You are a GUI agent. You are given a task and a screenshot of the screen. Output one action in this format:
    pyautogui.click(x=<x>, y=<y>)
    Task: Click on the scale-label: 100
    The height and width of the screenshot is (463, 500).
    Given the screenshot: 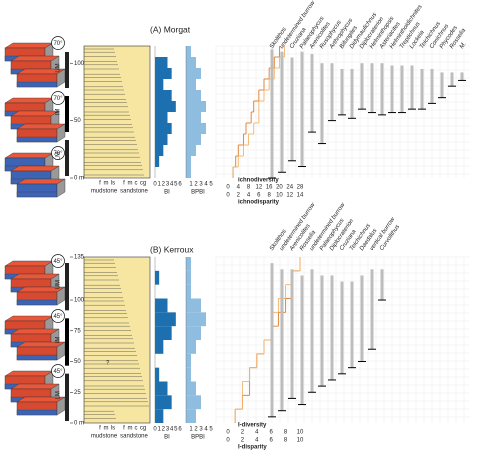 What is the action you would take?
    pyautogui.click(x=79, y=301)
    